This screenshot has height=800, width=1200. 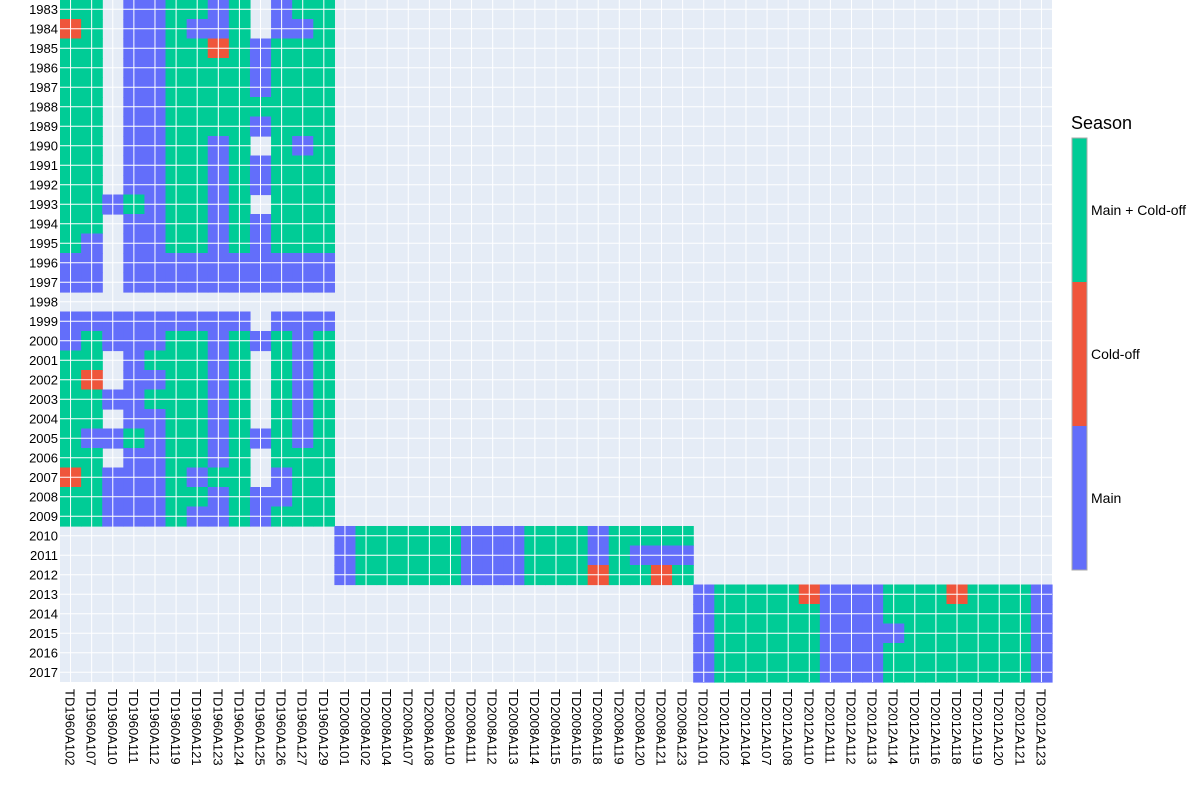 What do you see at coordinates (43, 594) in the screenshot?
I see `y-tick-label: 2013` at bounding box center [43, 594].